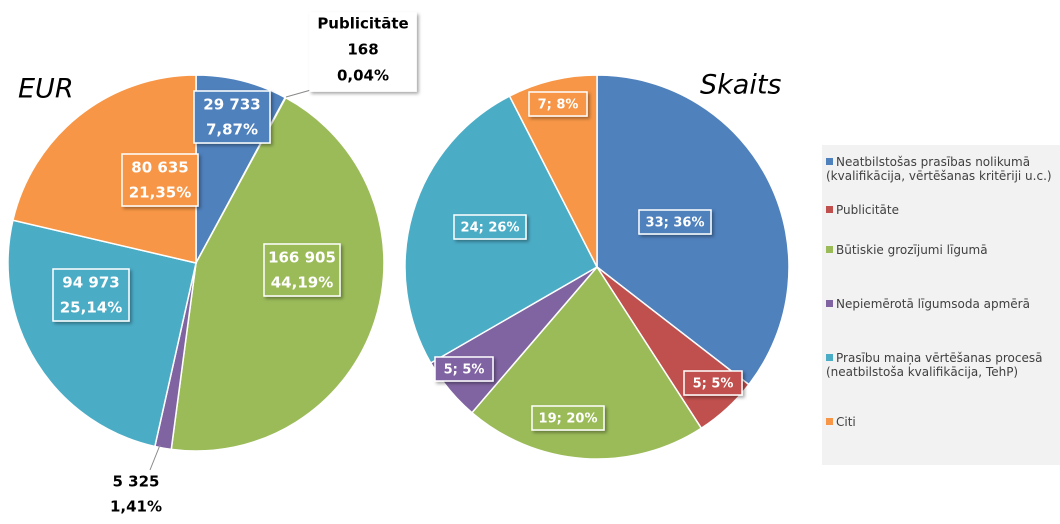 This screenshot has width=1060, height=524. I want to click on data-label: 44,19%, so click(302, 283).